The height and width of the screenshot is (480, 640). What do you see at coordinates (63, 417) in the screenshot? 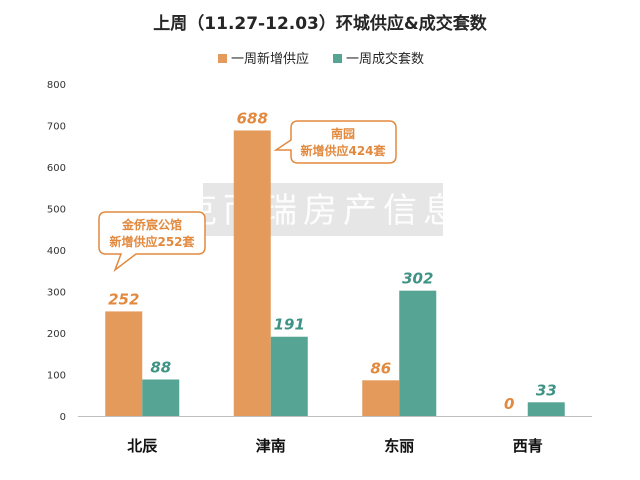
I see `y-tick-label: 0` at bounding box center [63, 417].